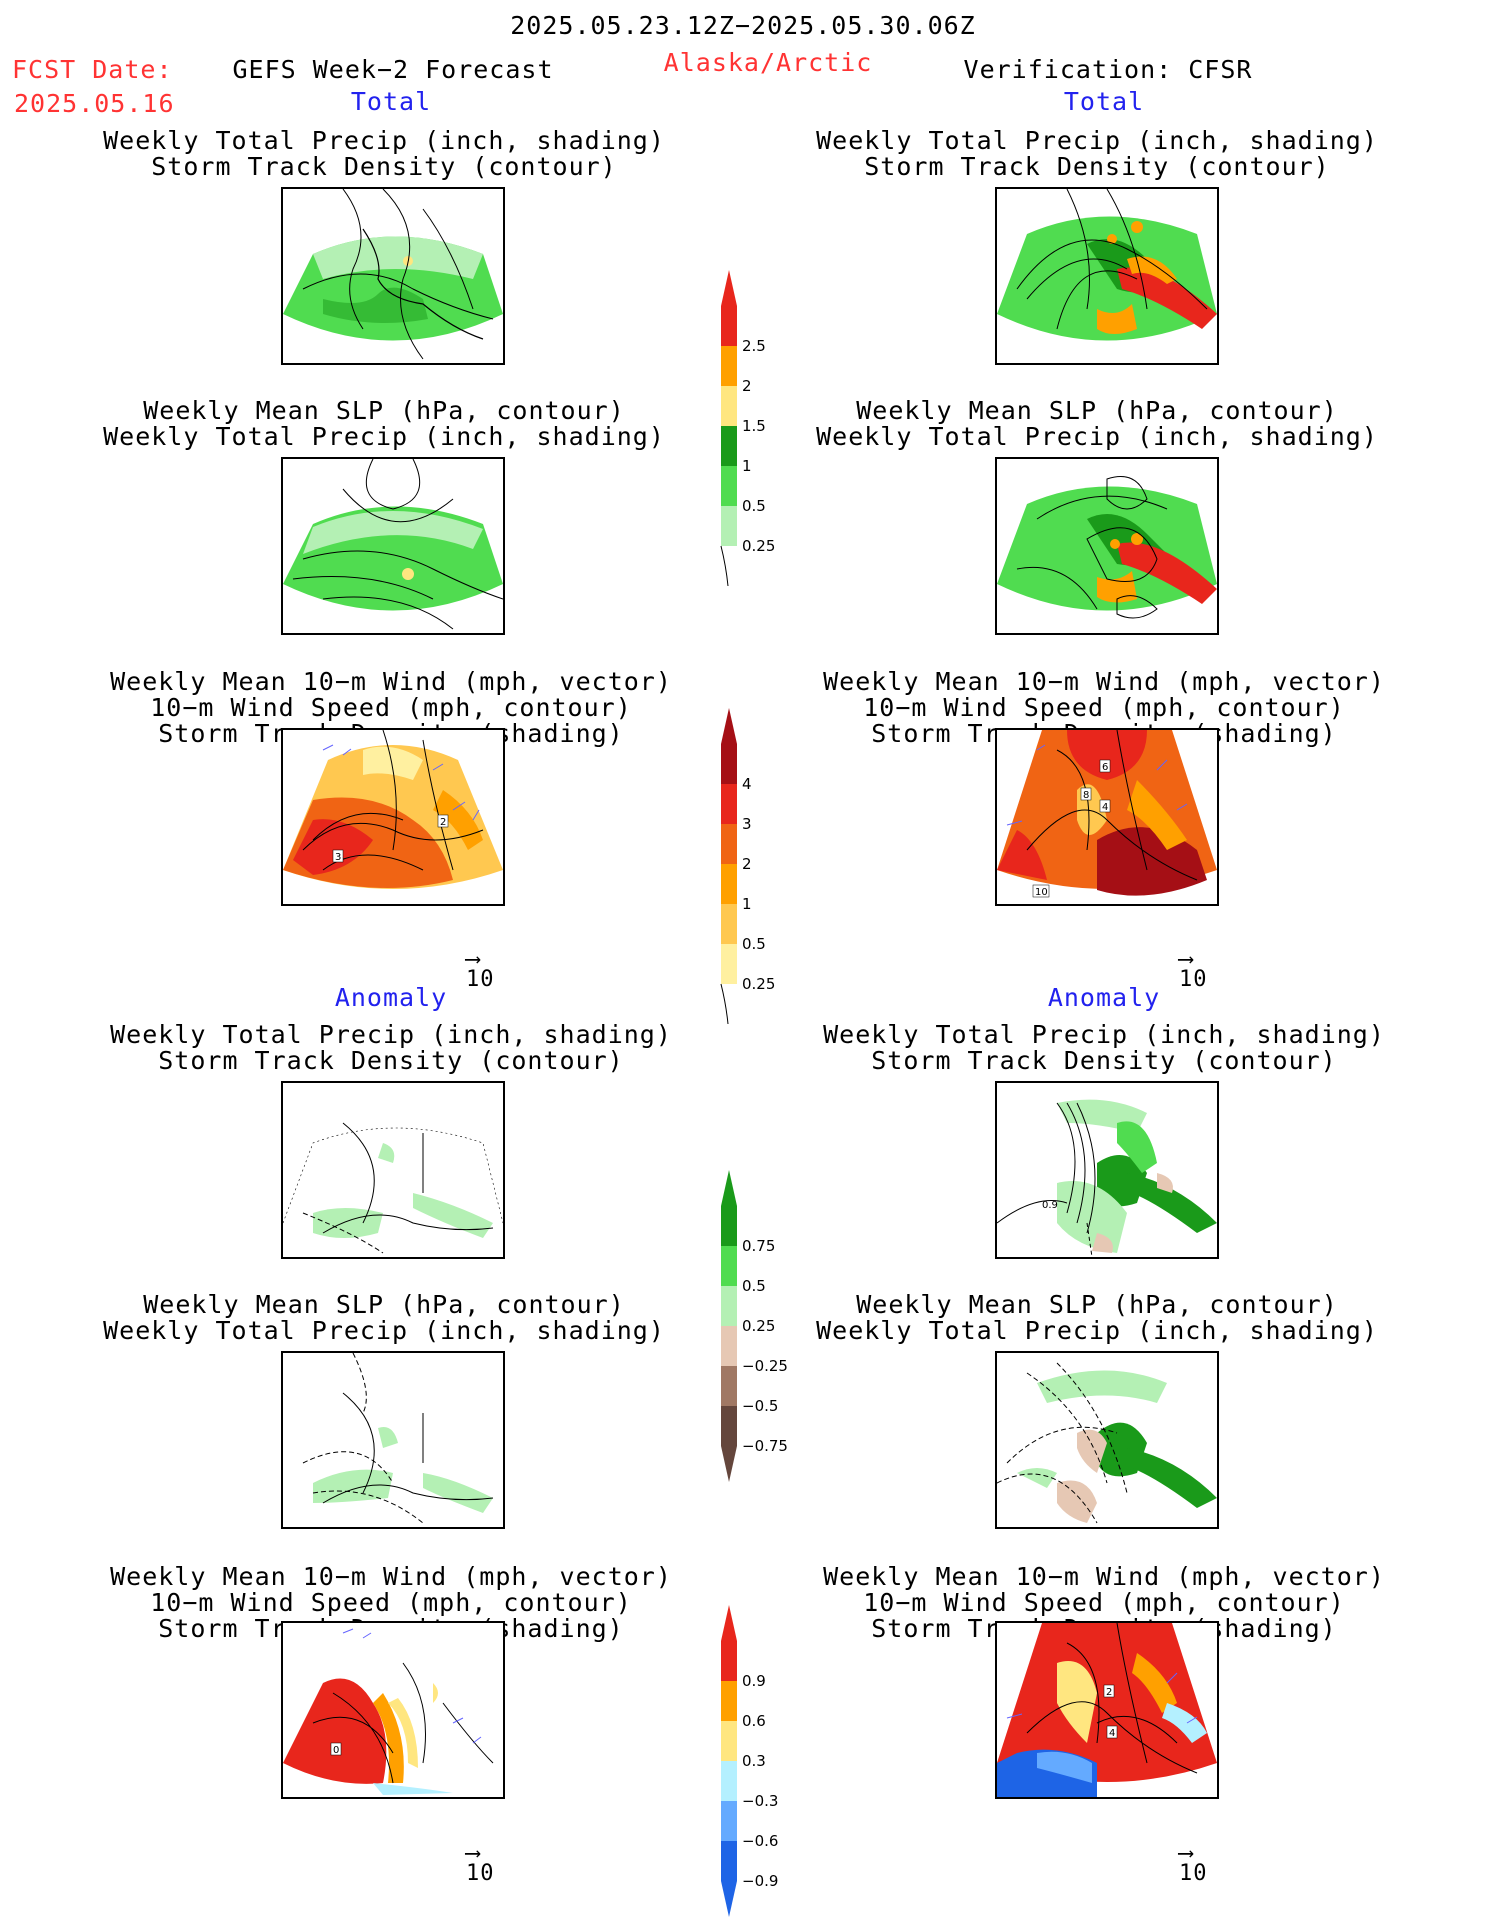 This screenshot has height=1925, width=1487. I want to click on map-wind-storm-total-right: 6 8 4 10, so click(1107, 817).